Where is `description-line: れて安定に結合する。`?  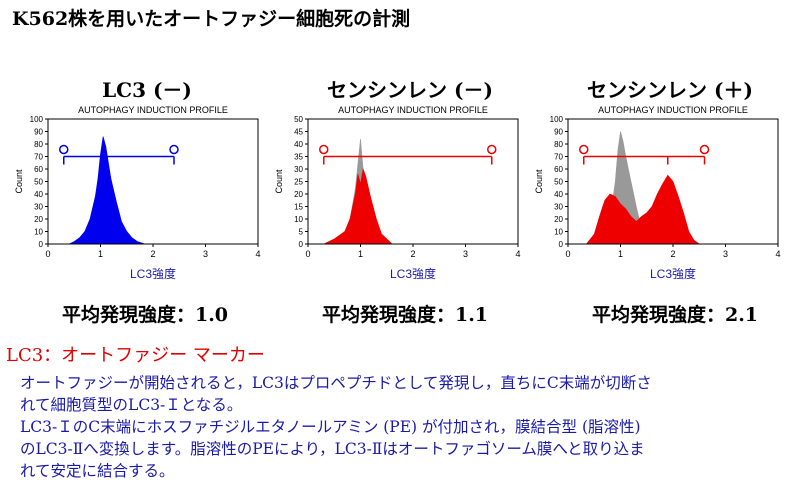 description-line: れて安定に結合する。 is located at coordinates (97, 471).